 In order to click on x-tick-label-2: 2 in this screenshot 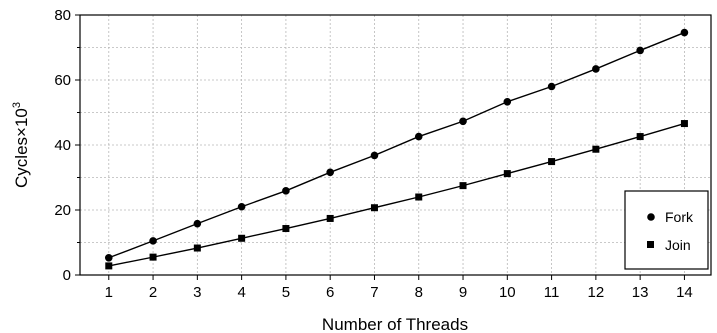, I will do `click(153, 292)`.